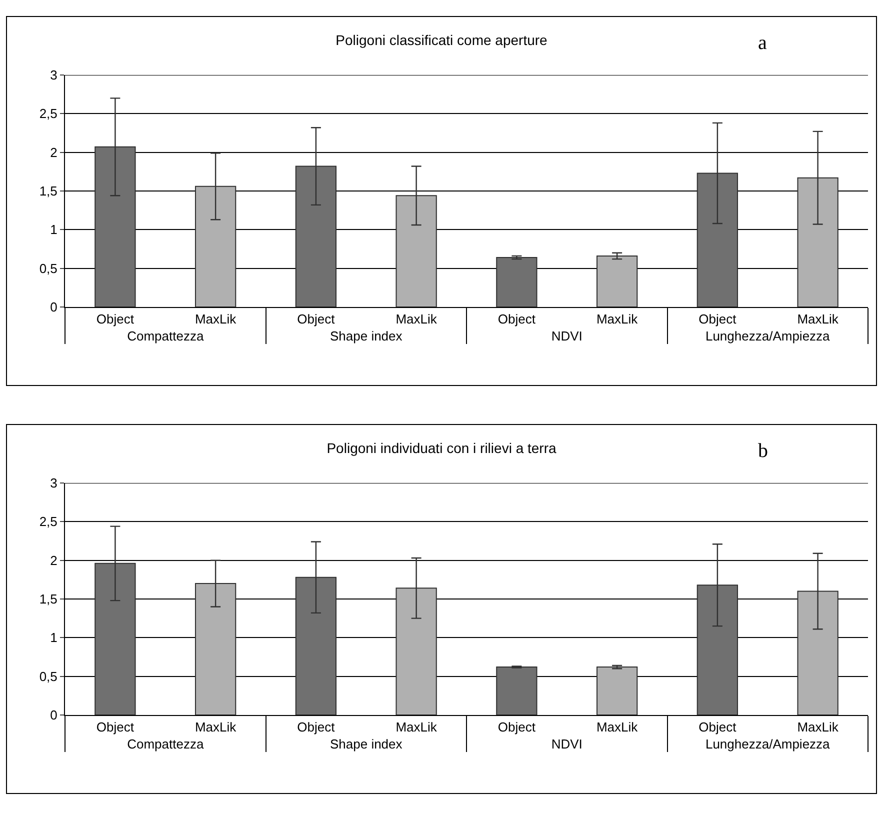 Image resolution: width=885 pixels, height=823 pixels. I want to click on chart-title: Poligoni individuati con i rilievi a terra, so click(441, 448).